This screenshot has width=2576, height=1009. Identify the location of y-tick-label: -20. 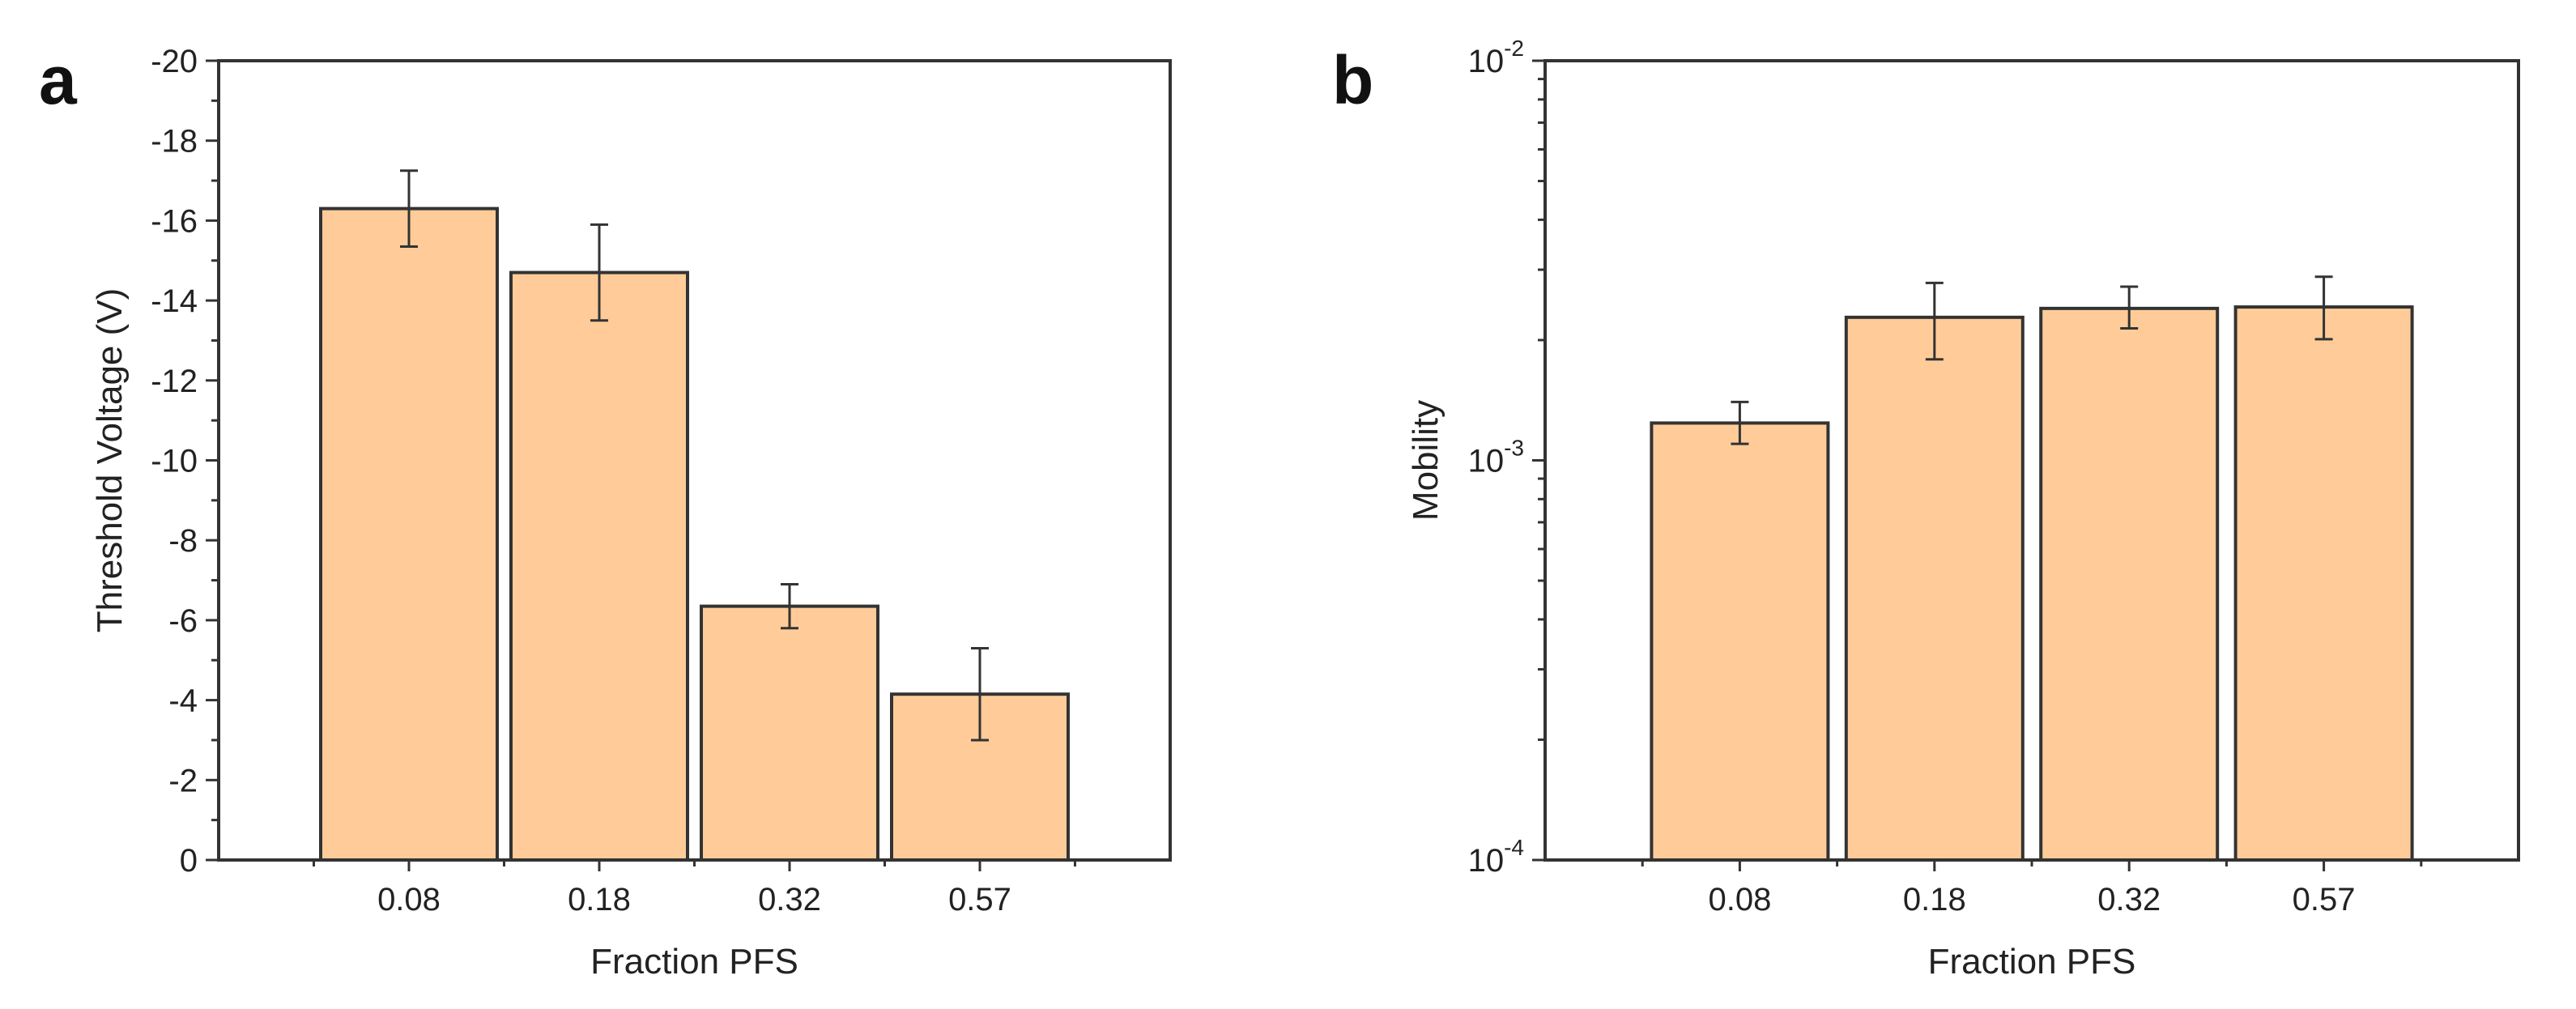
(174, 61).